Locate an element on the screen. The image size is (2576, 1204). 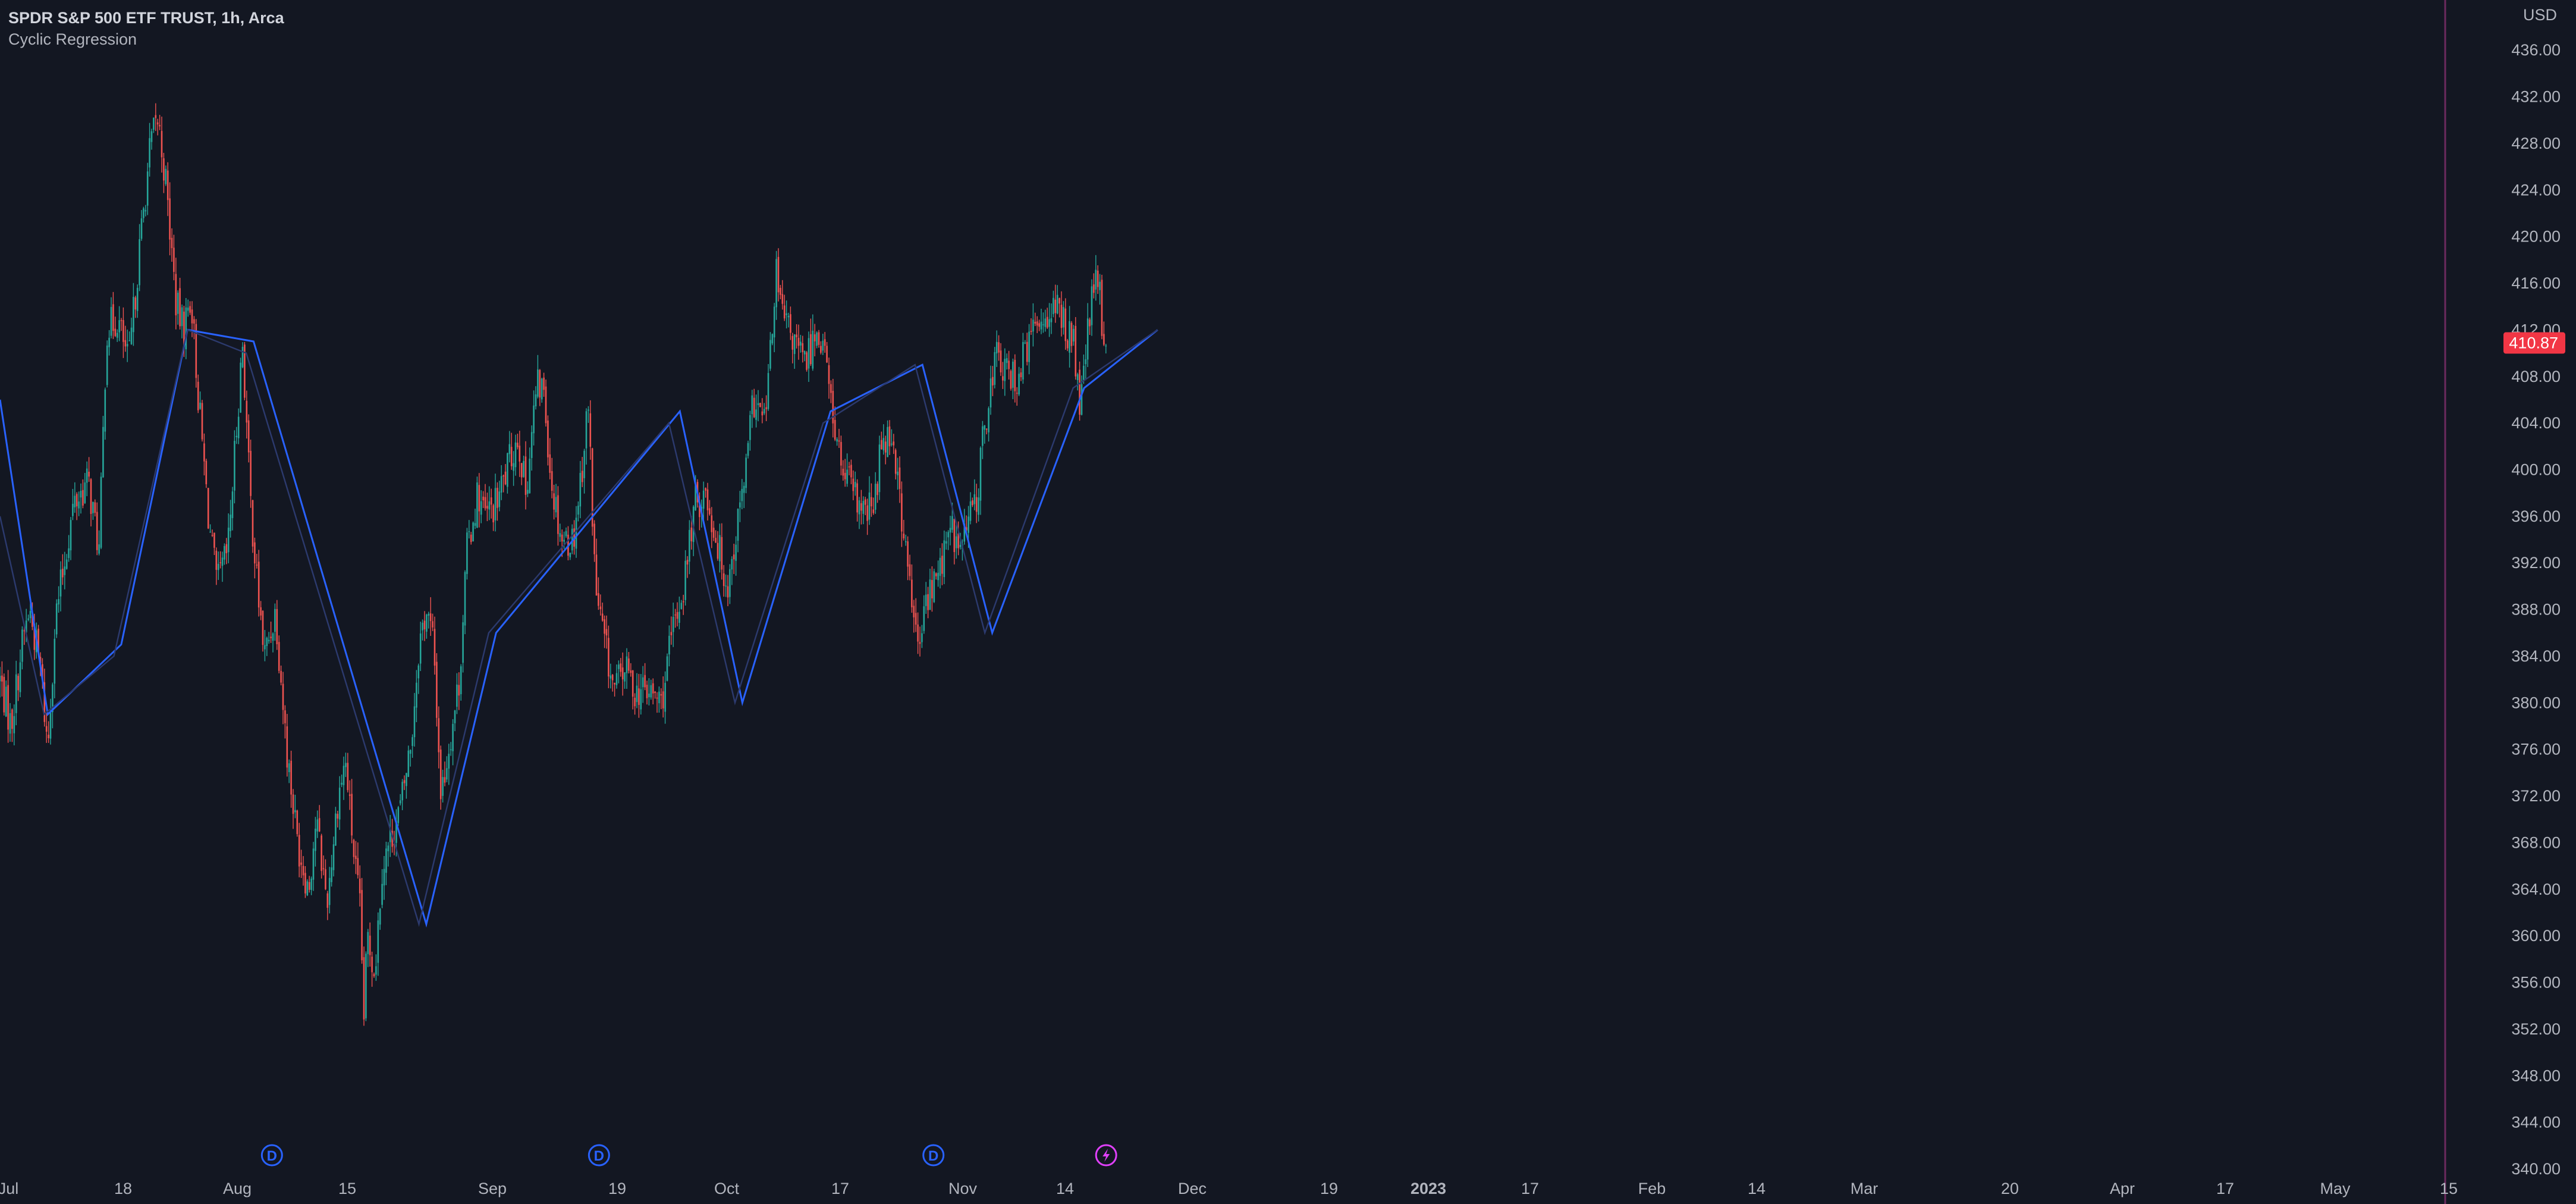
symbol-title: SPDR S&P 500 ETF TRUST, 1h, Arca is located at coordinates (146, 18).